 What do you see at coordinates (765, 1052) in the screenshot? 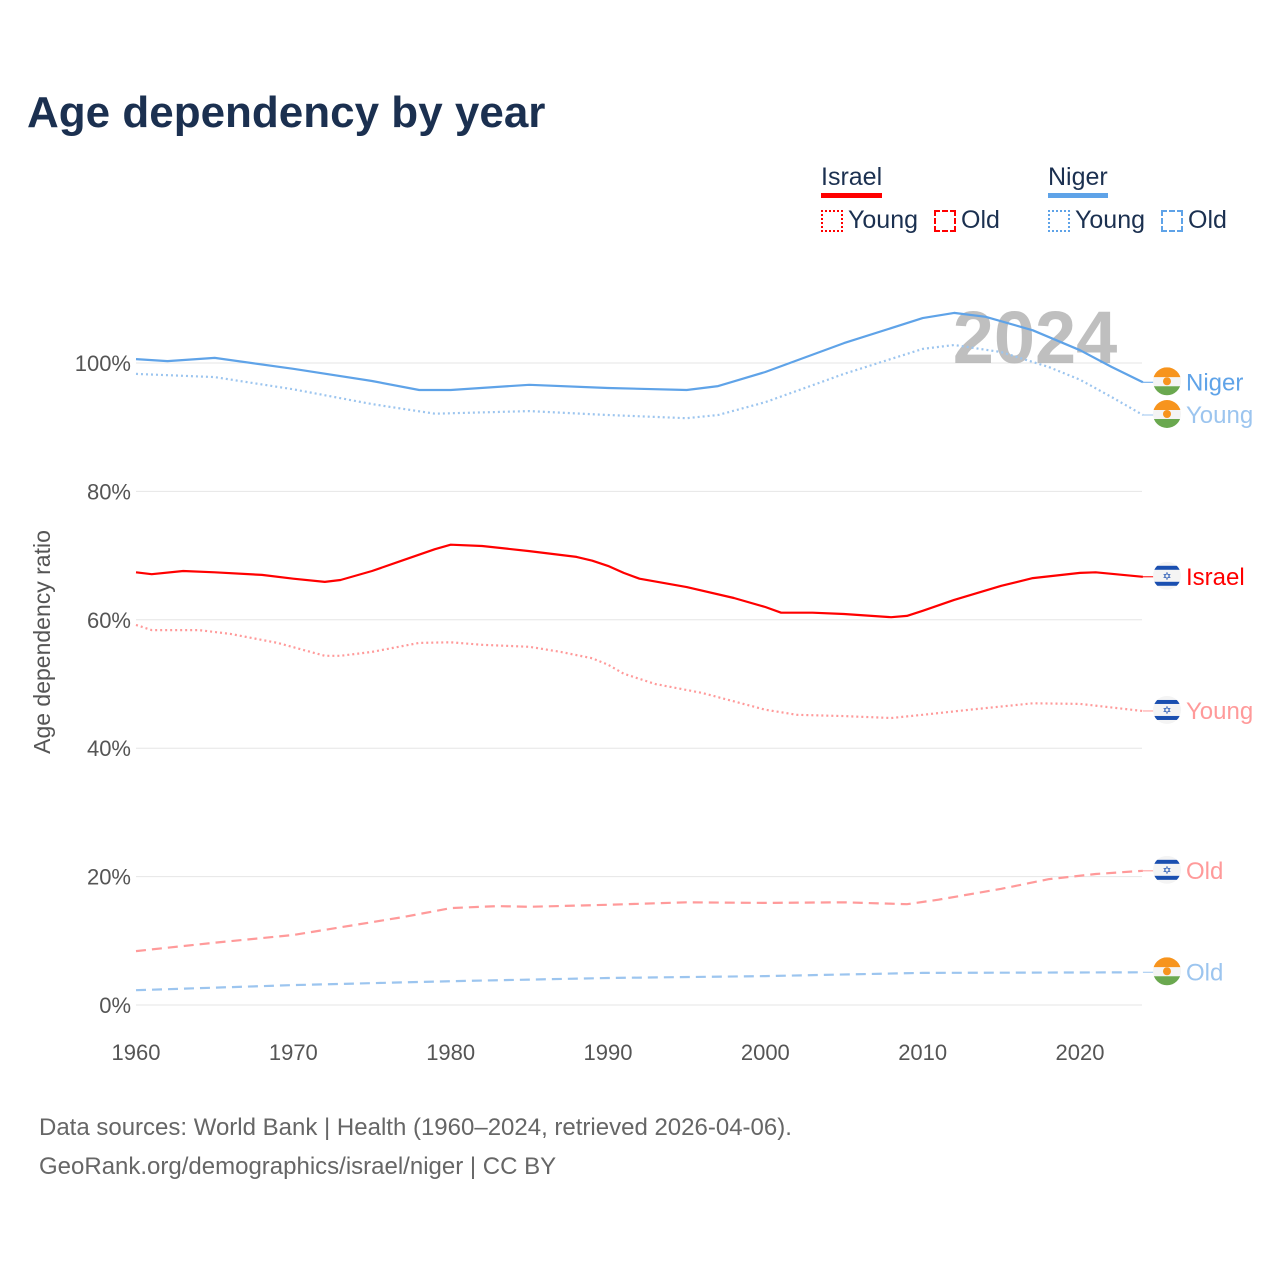
I see `x-tick-label: 2000` at bounding box center [765, 1052].